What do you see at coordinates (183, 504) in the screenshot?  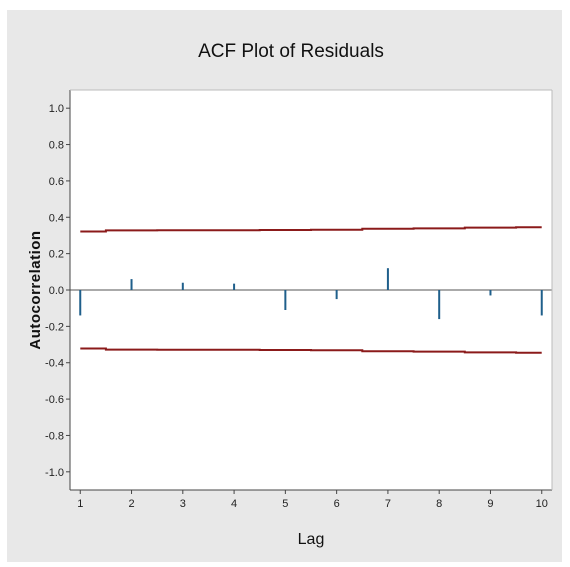 I see `x-tick-label: 3` at bounding box center [183, 504].